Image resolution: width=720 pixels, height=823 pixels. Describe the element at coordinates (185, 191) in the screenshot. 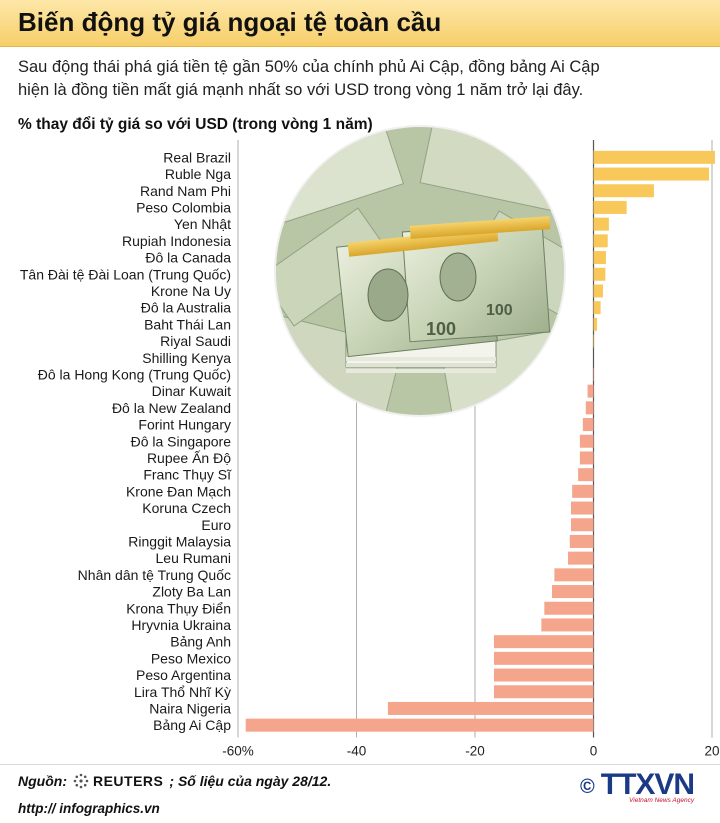

I see `category-label-2: Rand Nam Phi` at that location.